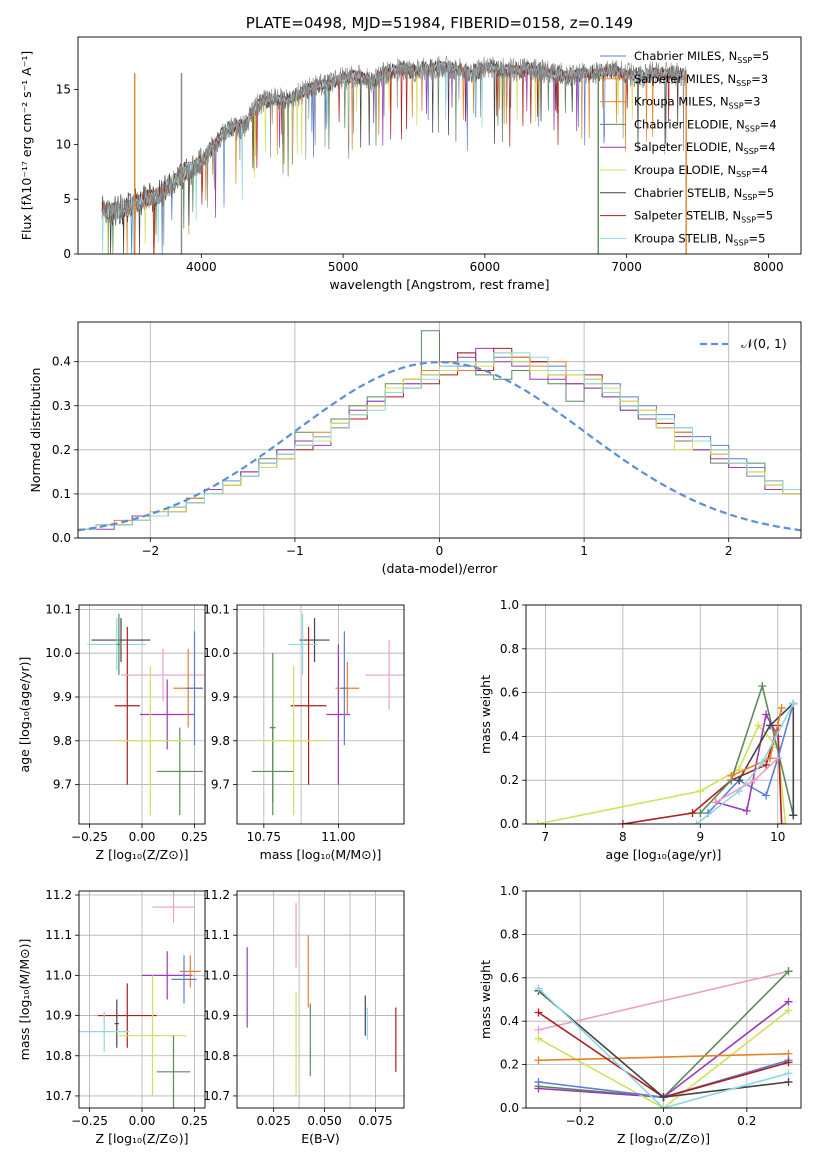 This screenshot has height=1170, width=819. What do you see at coordinates (746, 1121) in the screenshot?
I see `x-tick-label: 0.2` at bounding box center [746, 1121].